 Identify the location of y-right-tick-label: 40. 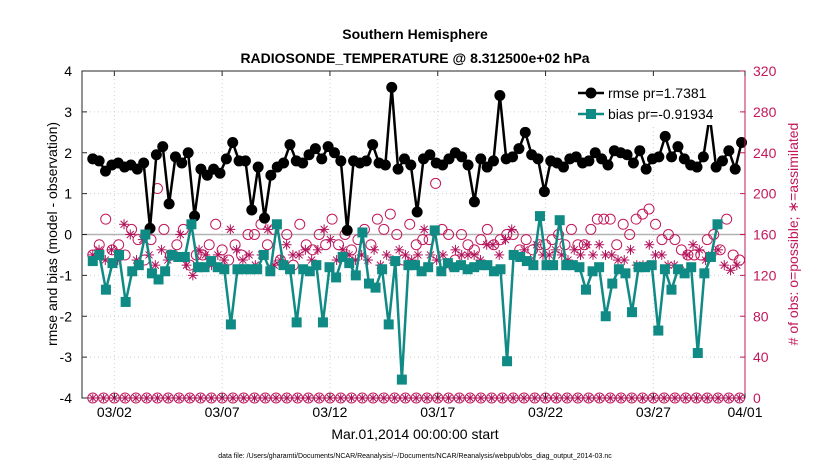
(761, 357).